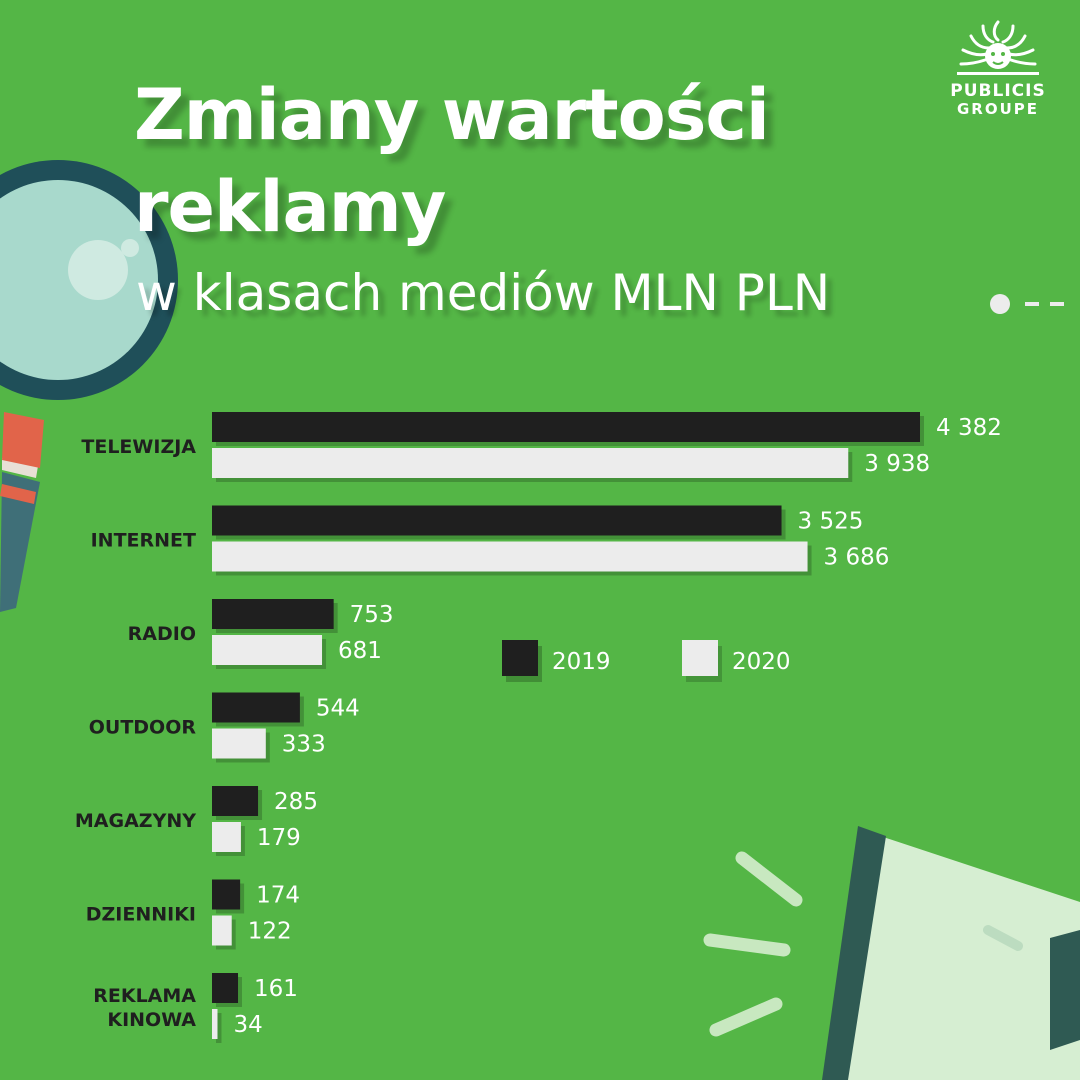 Image resolution: width=1080 pixels, height=1080 pixels. Describe the element at coordinates (279, 838) in the screenshot. I see `value-label-2020-4: 179` at that location.